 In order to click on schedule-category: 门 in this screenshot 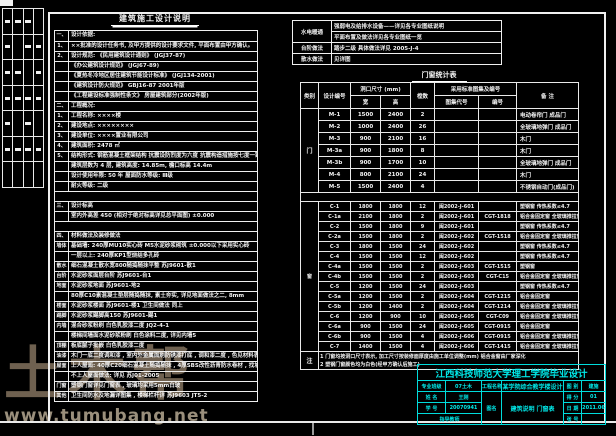, I will do `click(309, 150)`.